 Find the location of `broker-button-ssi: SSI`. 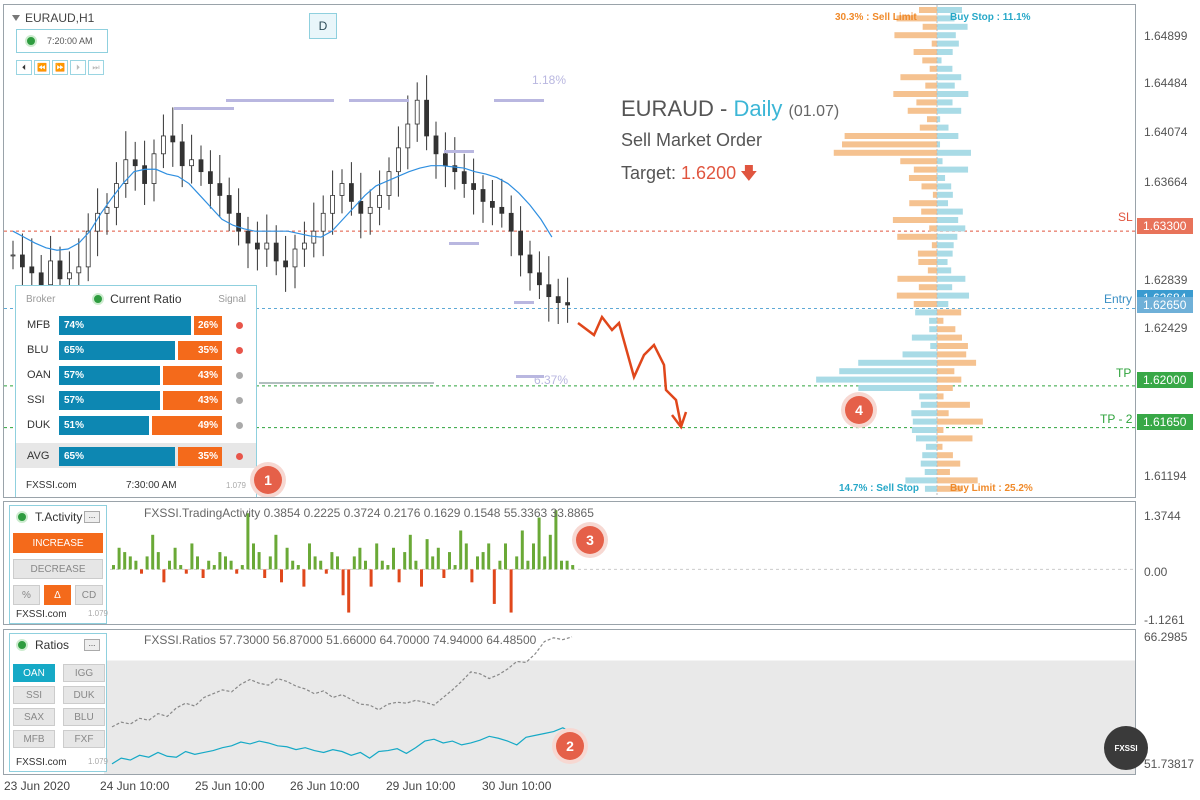

broker-button-ssi: SSI is located at coordinates (34, 695).